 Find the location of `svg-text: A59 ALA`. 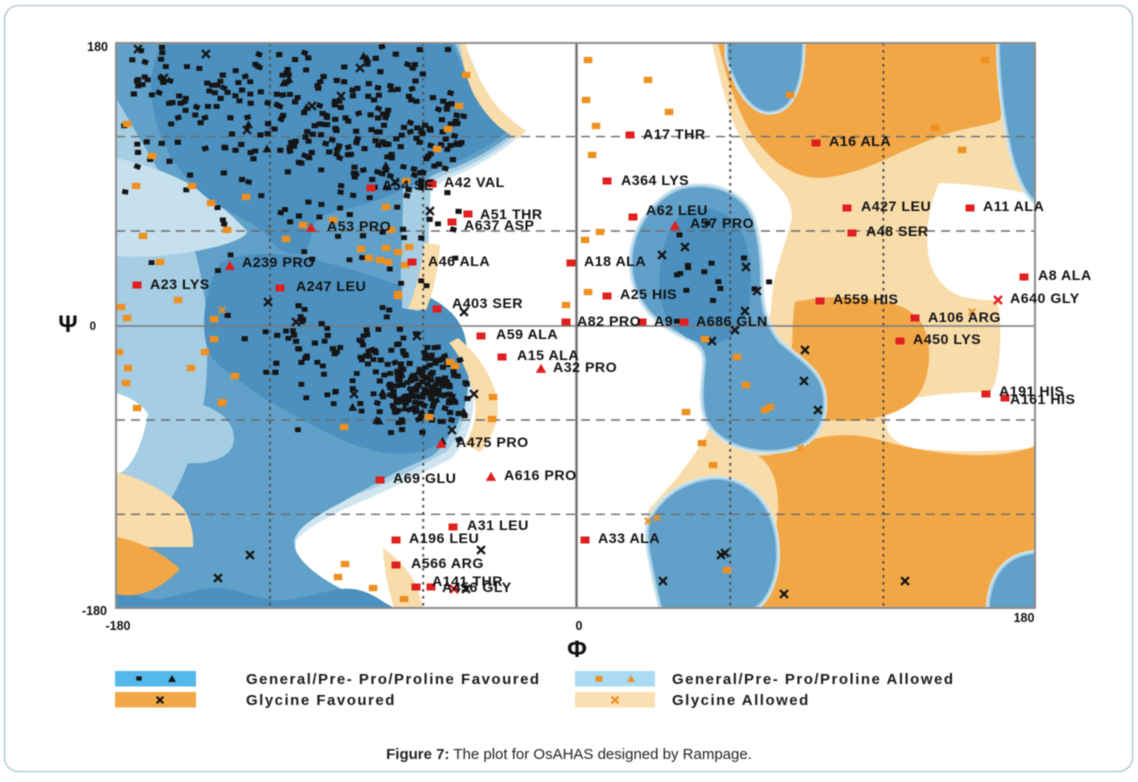

svg-text: A59 ALA is located at coordinates (527, 335).